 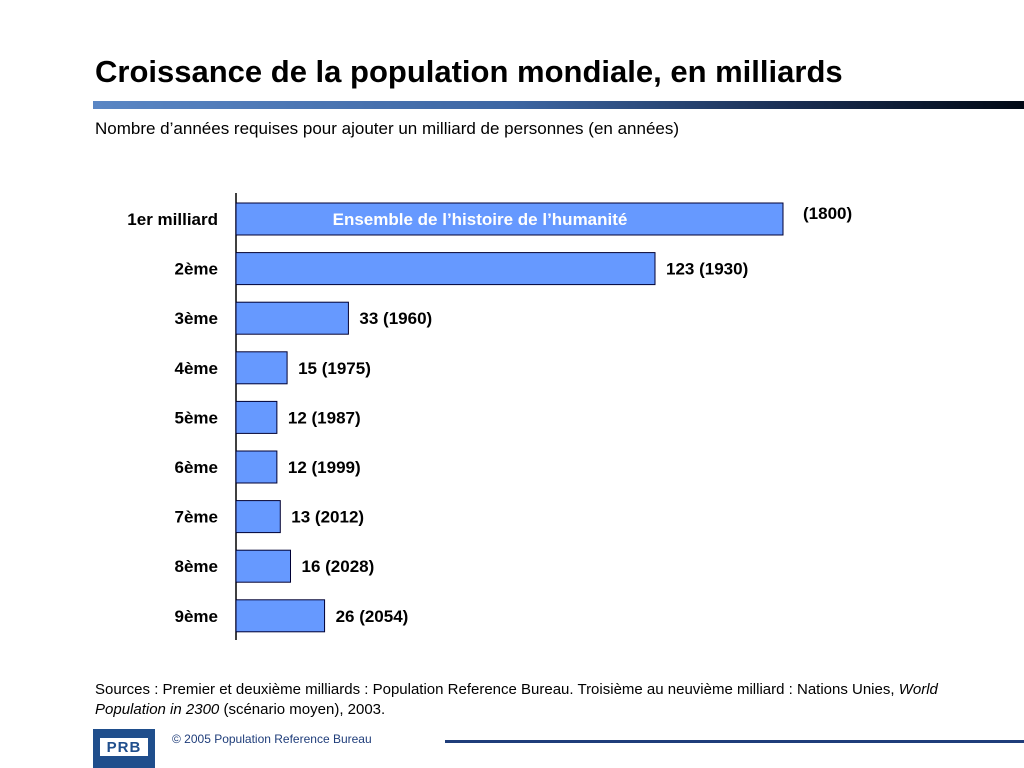 I want to click on category-label: 8ème, so click(x=196, y=566).